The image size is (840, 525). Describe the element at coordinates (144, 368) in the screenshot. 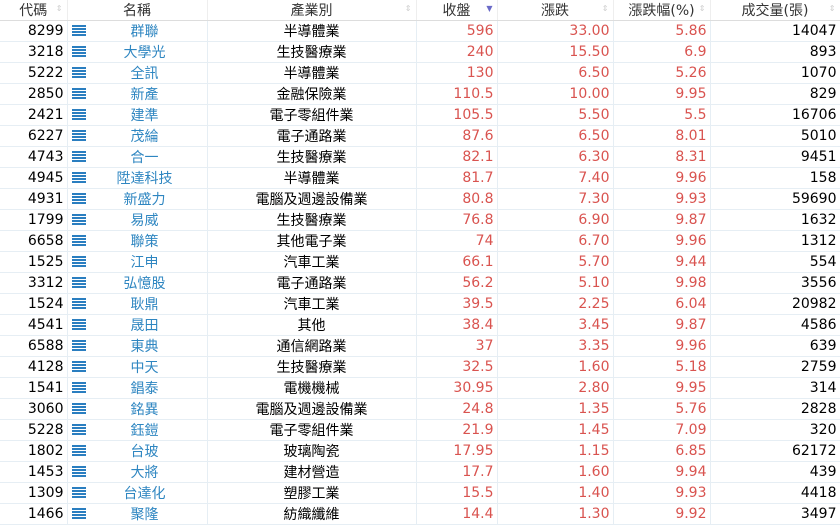

I see `stock-name-link: 中天` at that location.